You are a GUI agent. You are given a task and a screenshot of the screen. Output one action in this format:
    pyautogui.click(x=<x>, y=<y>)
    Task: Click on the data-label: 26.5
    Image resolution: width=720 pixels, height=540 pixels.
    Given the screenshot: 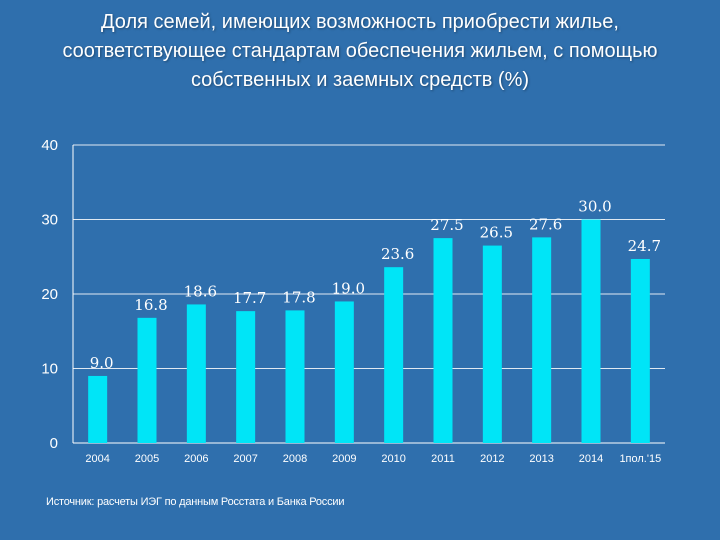 What is the action you would take?
    pyautogui.click(x=496, y=233)
    